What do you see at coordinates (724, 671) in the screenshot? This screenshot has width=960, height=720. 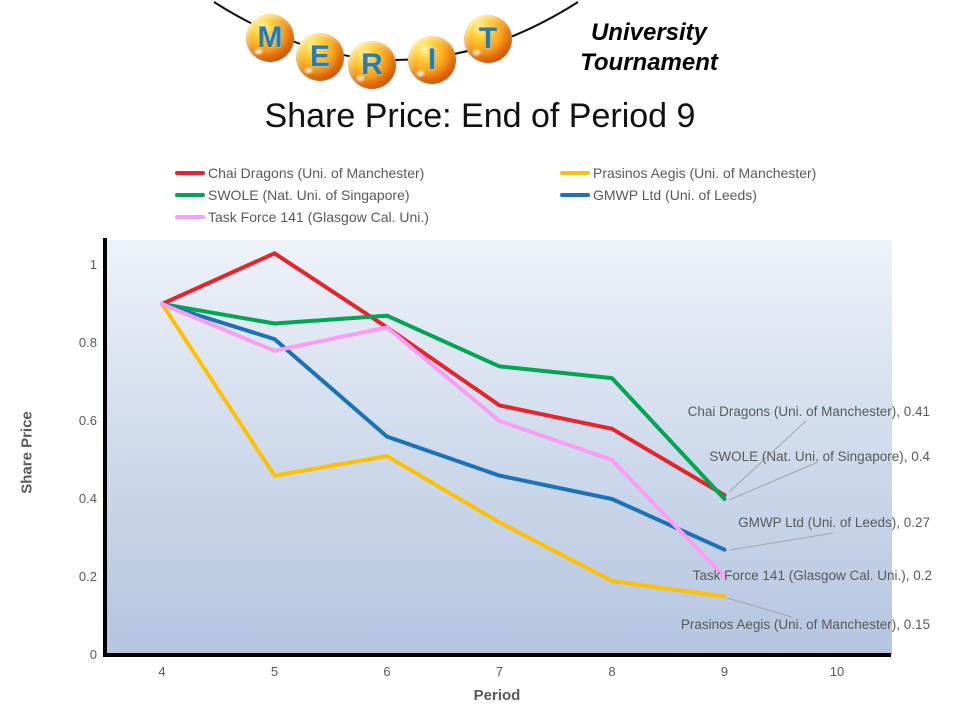 I see `x-tick-label-9: 9` at bounding box center [724, 671].